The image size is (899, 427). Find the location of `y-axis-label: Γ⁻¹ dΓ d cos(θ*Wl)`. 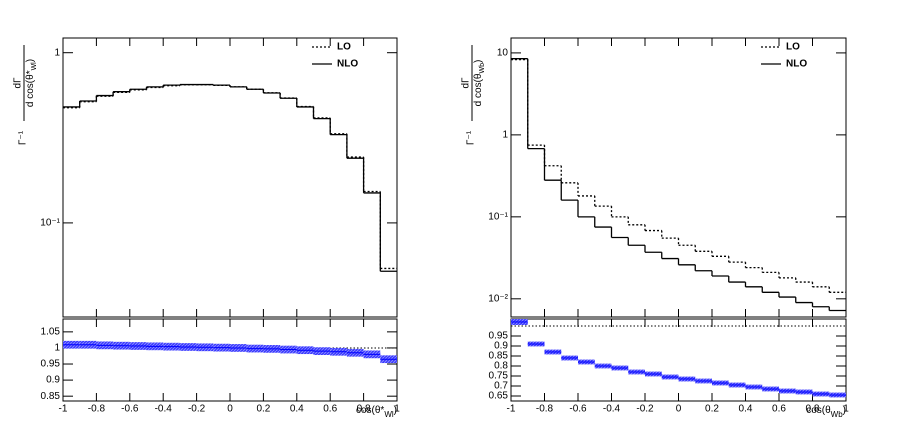

y-axis-label: Γ⁻¹ dΓ d cos(θ*Wl) is located at coordinates (25, 95).